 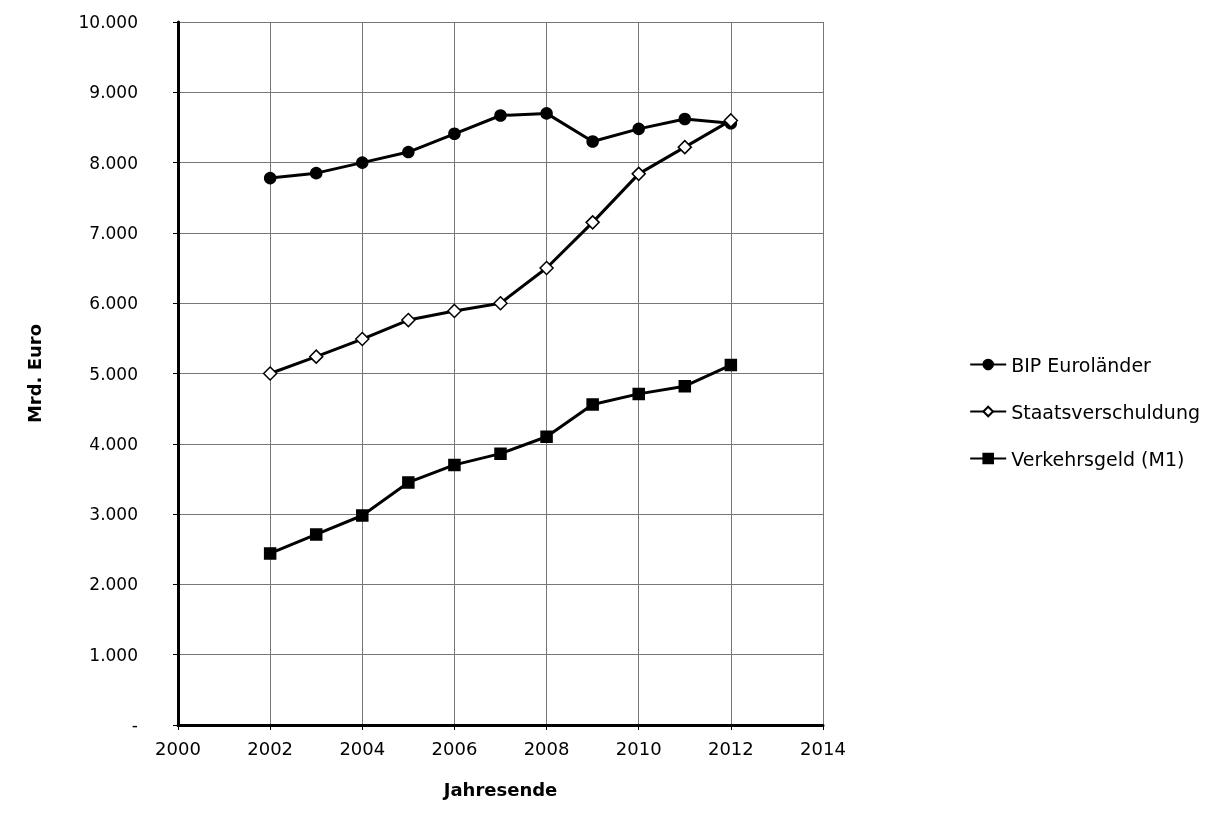 What do you see at coordinates (362, 748) in the screenshot?
I see `x-tick-label: 2004` at bounding box center [362, 748].